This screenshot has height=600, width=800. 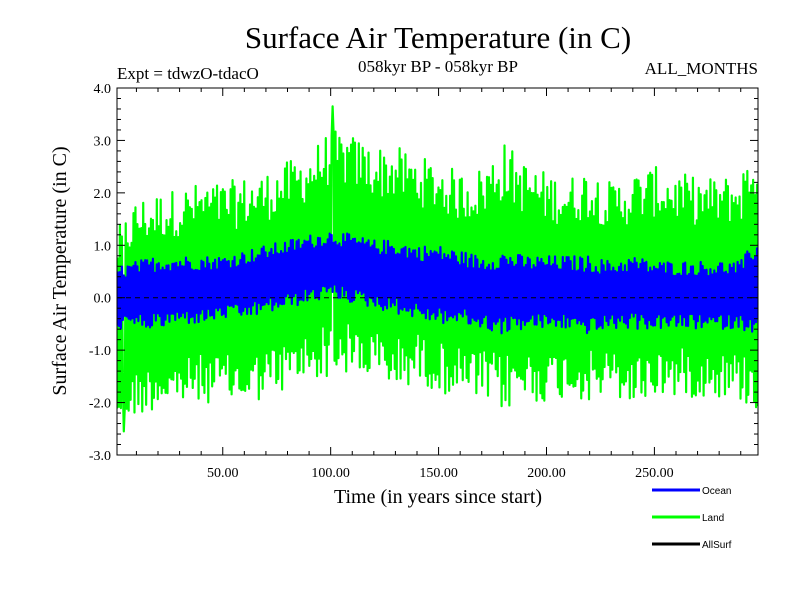 I want to click on chart-experiment: Expt = tdwzO-tdacO, so click(x=188, y=73).